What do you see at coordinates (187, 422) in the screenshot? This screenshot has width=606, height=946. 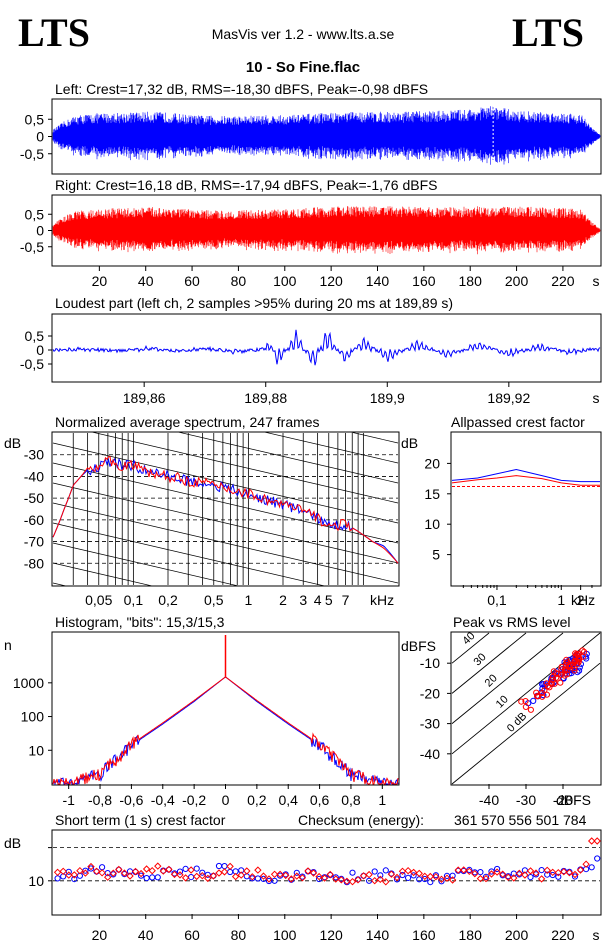 I see `spectrum-title: Normalized average spectrum, 247 frames` at bounding box center [187, 422].